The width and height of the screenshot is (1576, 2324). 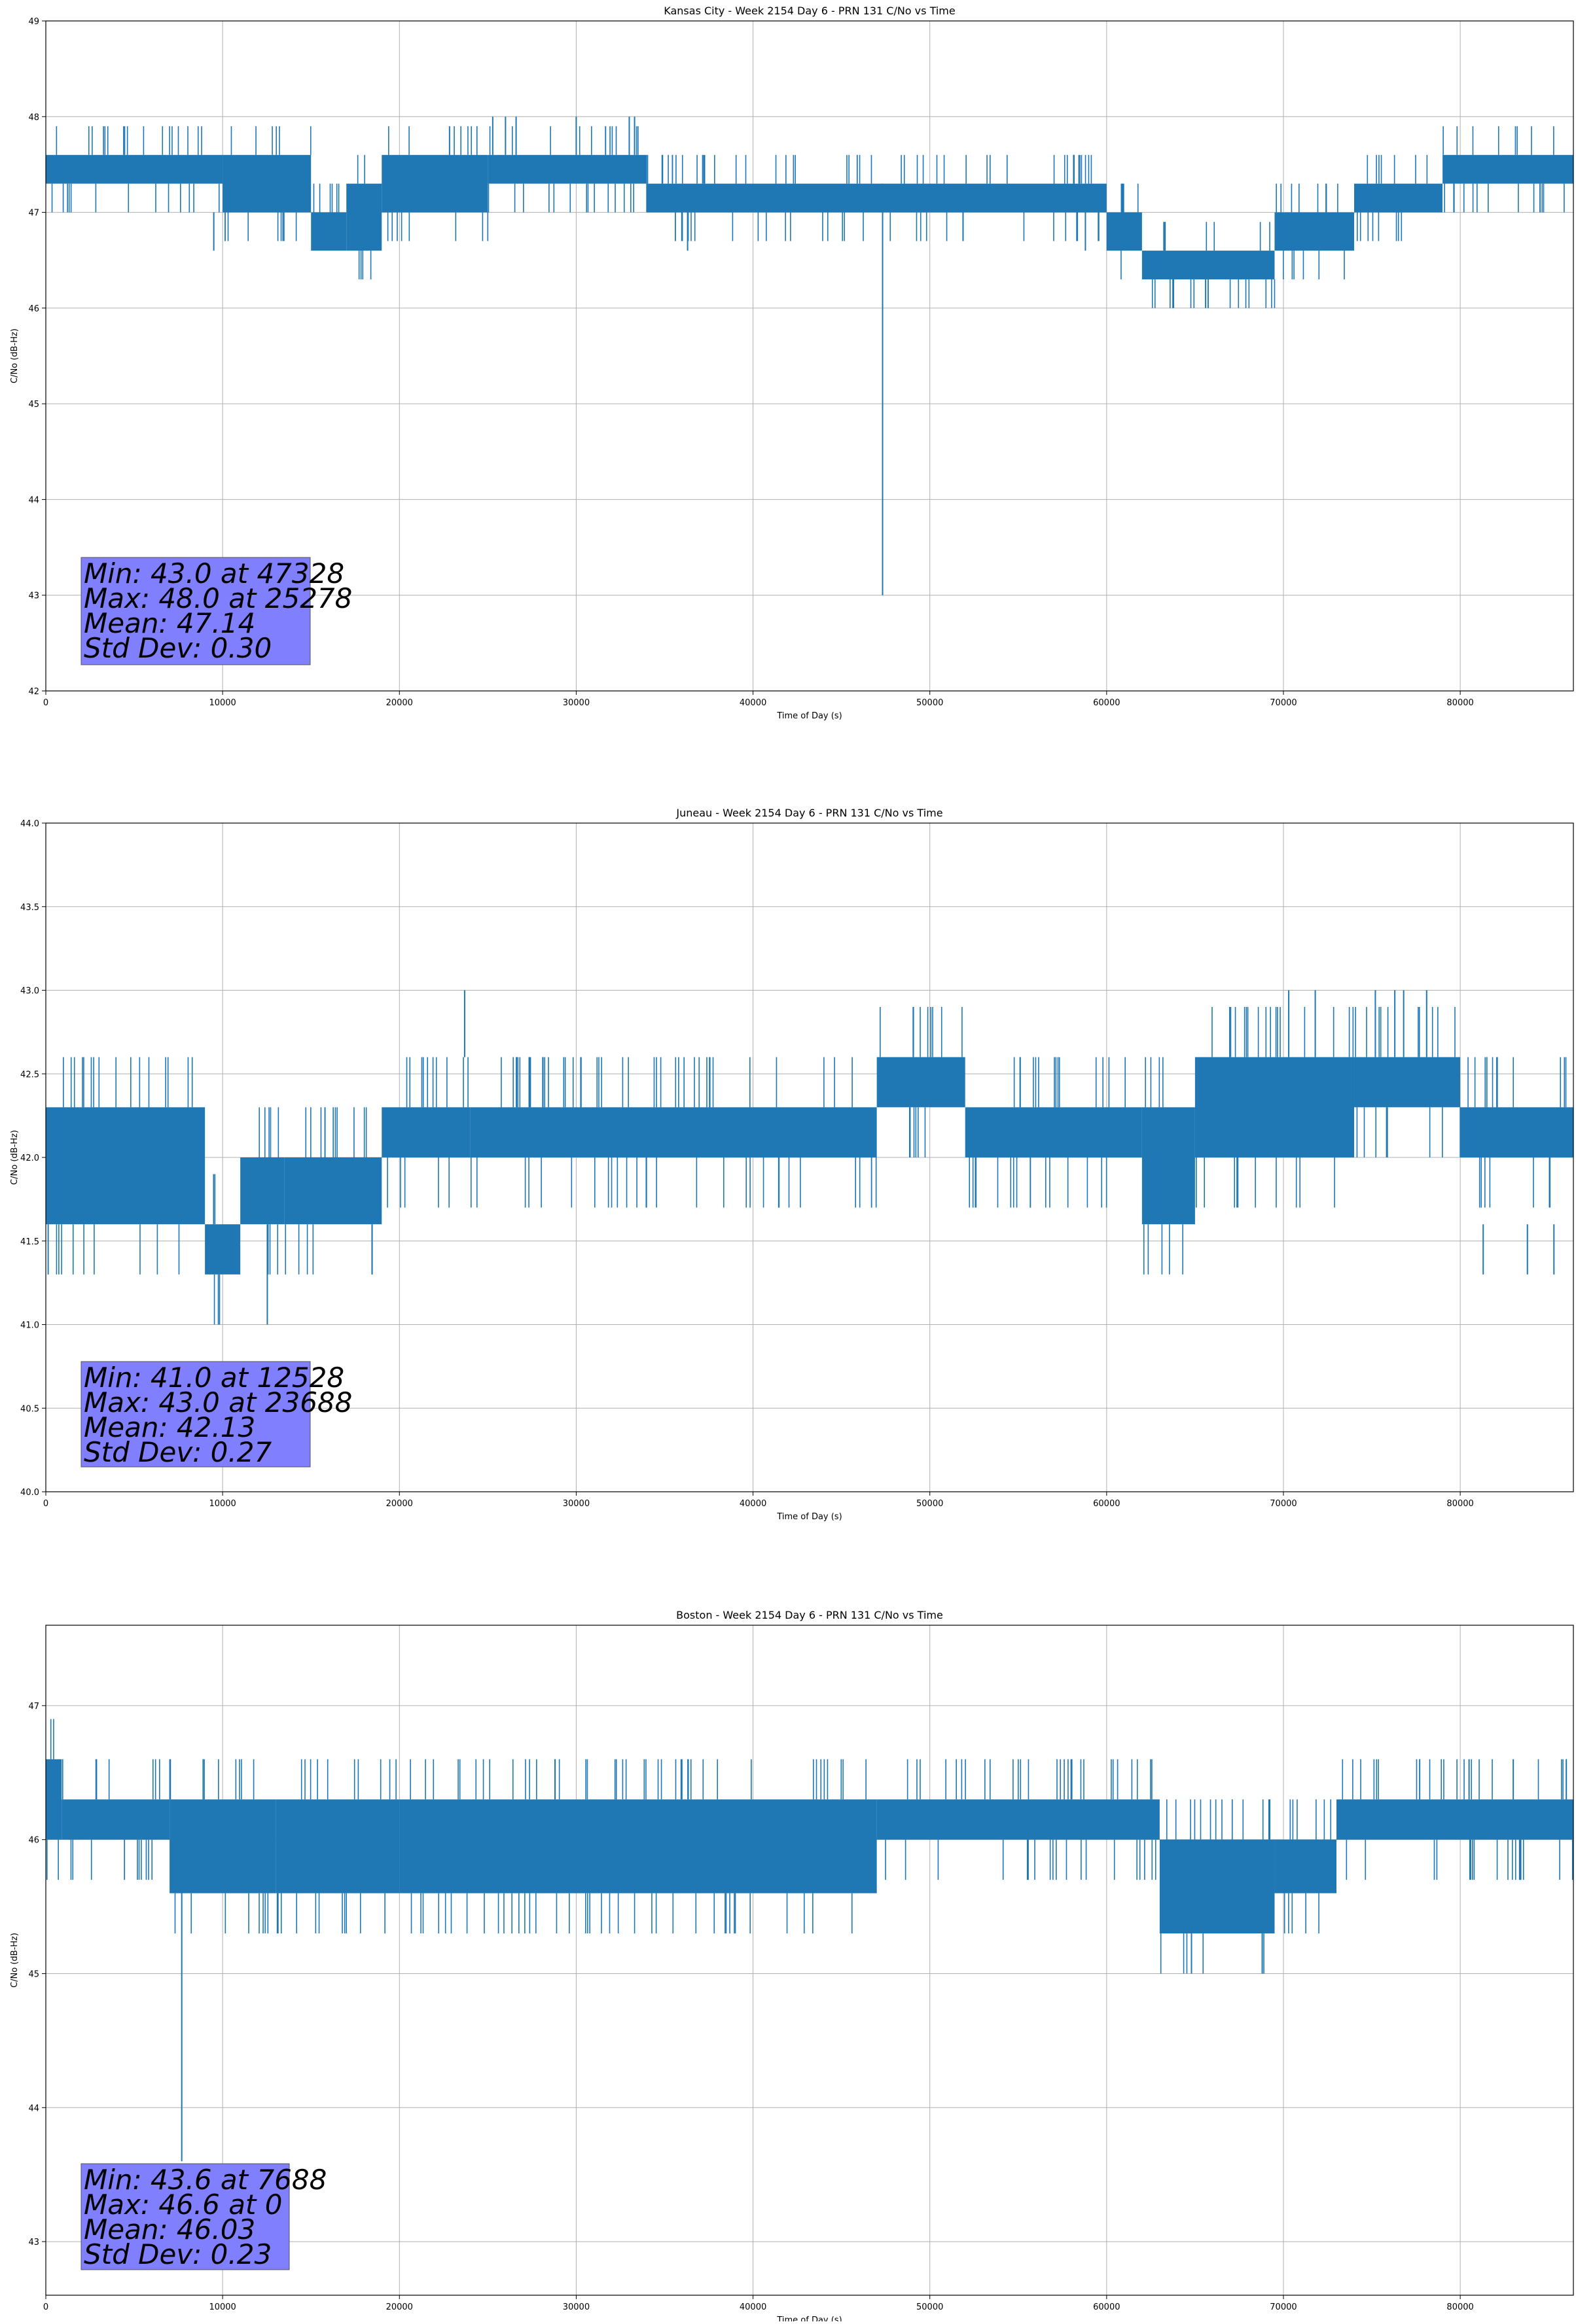 What do you see at coordinates (29, 1242) in the screenshot?
I see `y-tick-label: 41.5` at bounding box center [29, 1242].